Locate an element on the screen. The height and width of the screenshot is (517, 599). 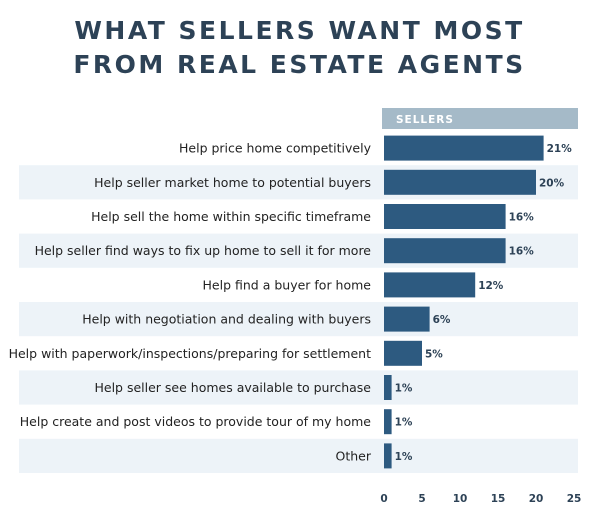
x-tick-label: 25 is located at coordinates (574, 499).